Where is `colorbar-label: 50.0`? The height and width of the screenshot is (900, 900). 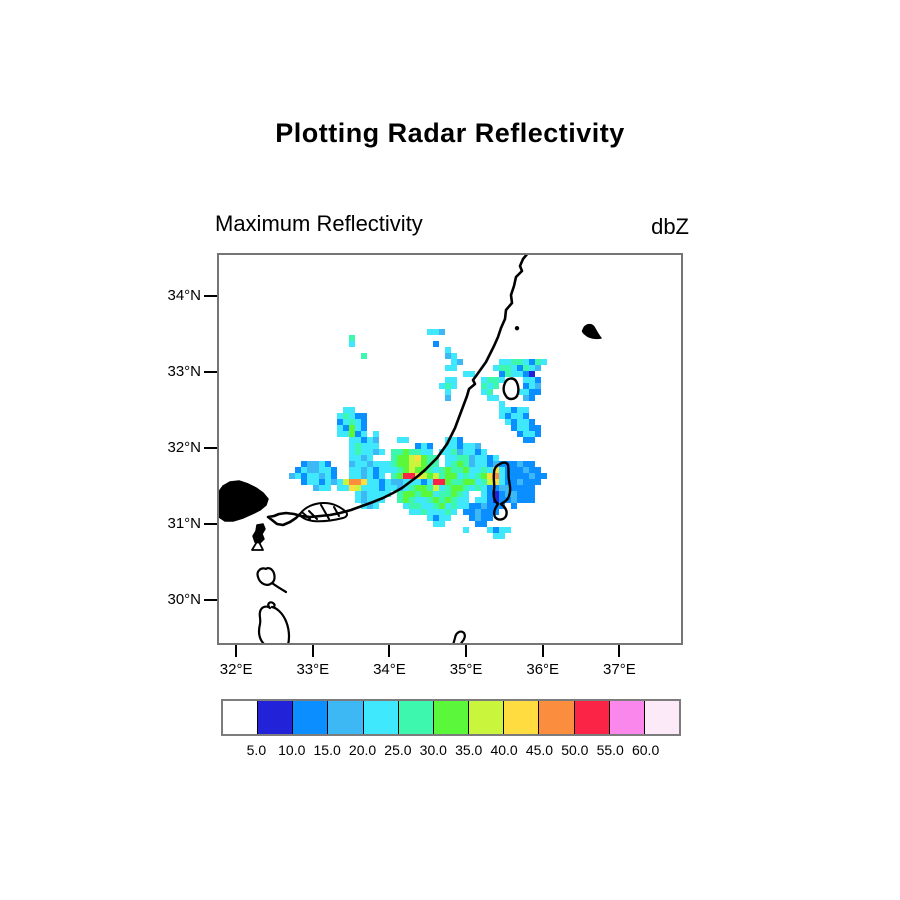
colorbar-label: 50.0 is located at coordinates (575, 750).